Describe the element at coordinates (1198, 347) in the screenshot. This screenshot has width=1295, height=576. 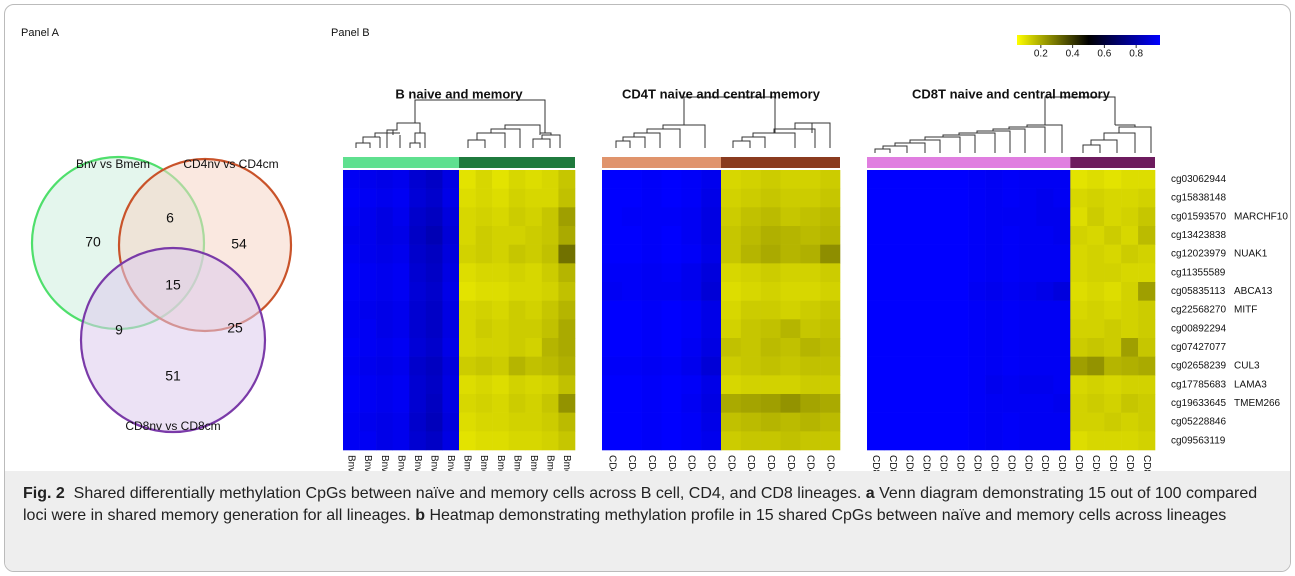
I see `row-label: cg07427077` at that location.